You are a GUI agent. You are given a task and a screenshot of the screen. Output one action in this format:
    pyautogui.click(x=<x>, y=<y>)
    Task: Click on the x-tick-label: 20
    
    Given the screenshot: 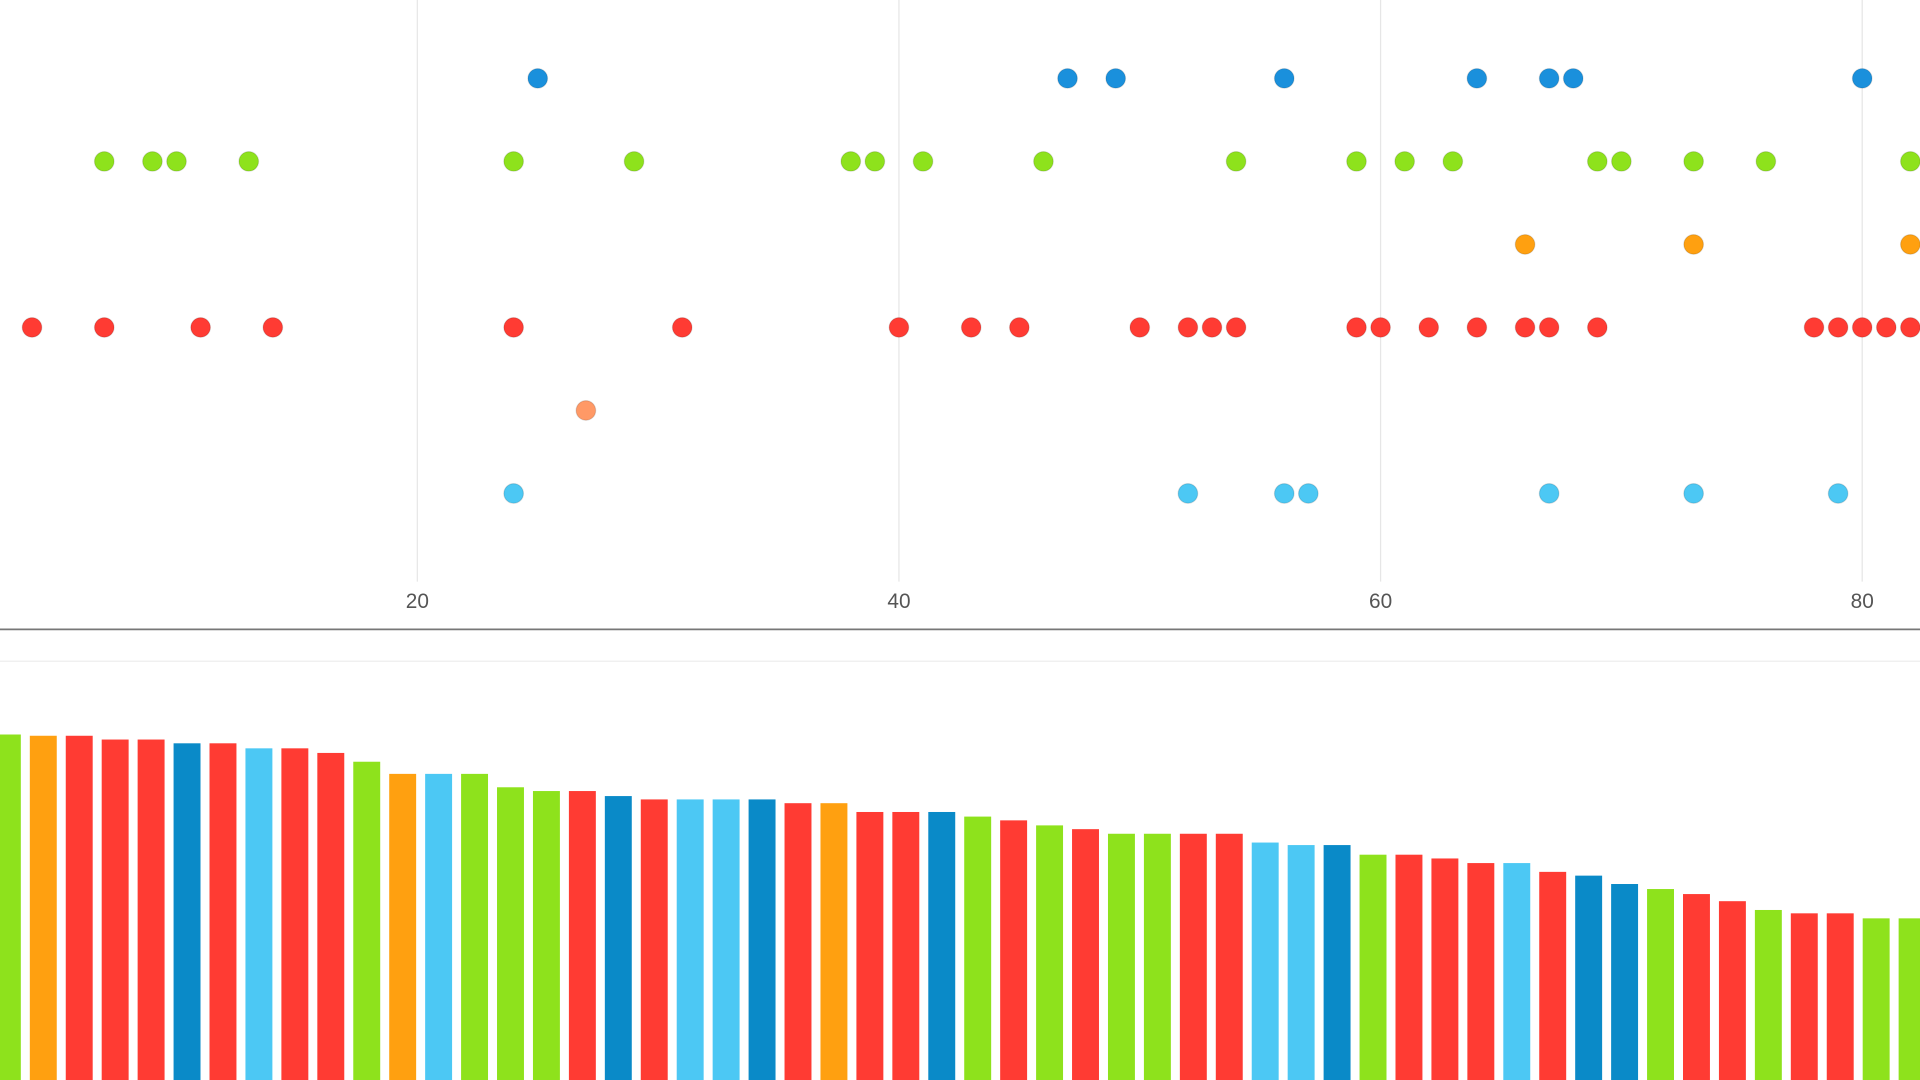 What is the action you would take?
    pyautogui.click(x=417, y=601)
    